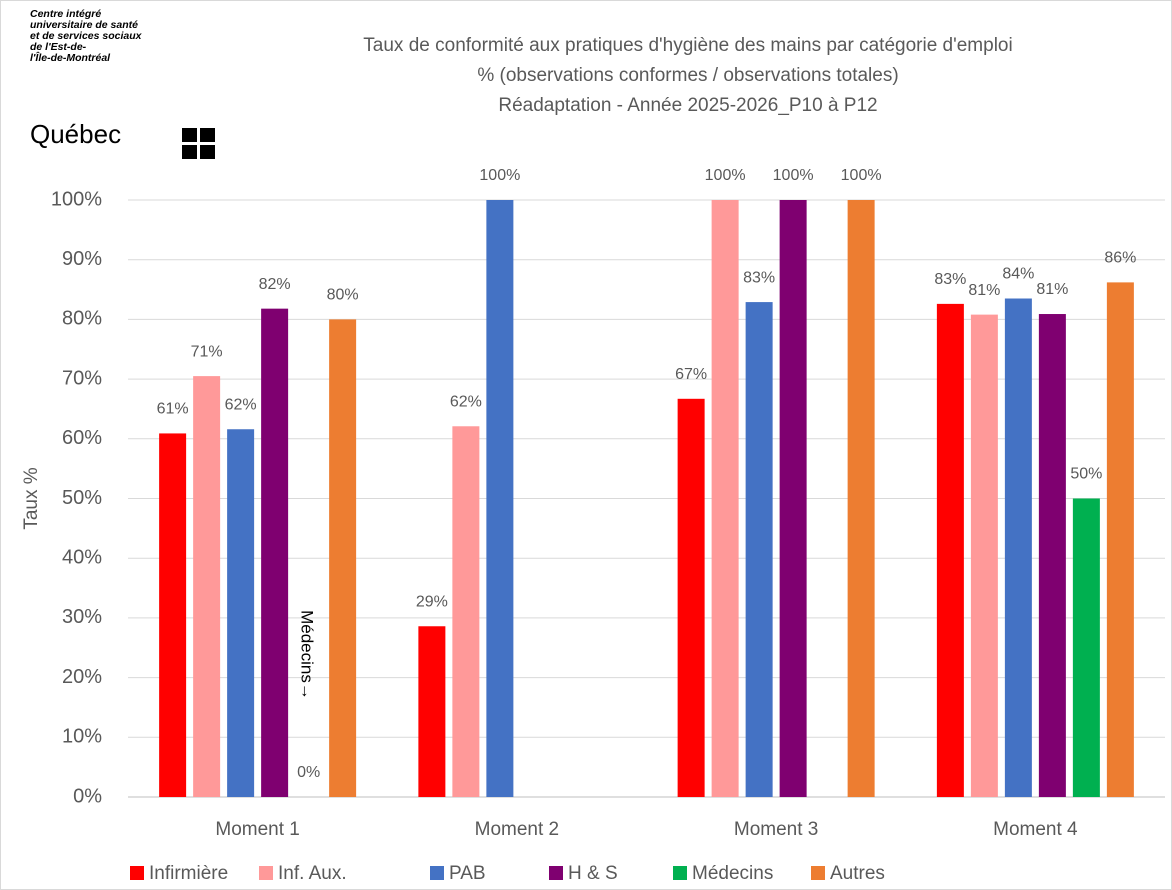 Image resolution: width=1172 pixels, height=890 pixels. I want to click on logo-line: et de services sociaux, so click(86, 36).